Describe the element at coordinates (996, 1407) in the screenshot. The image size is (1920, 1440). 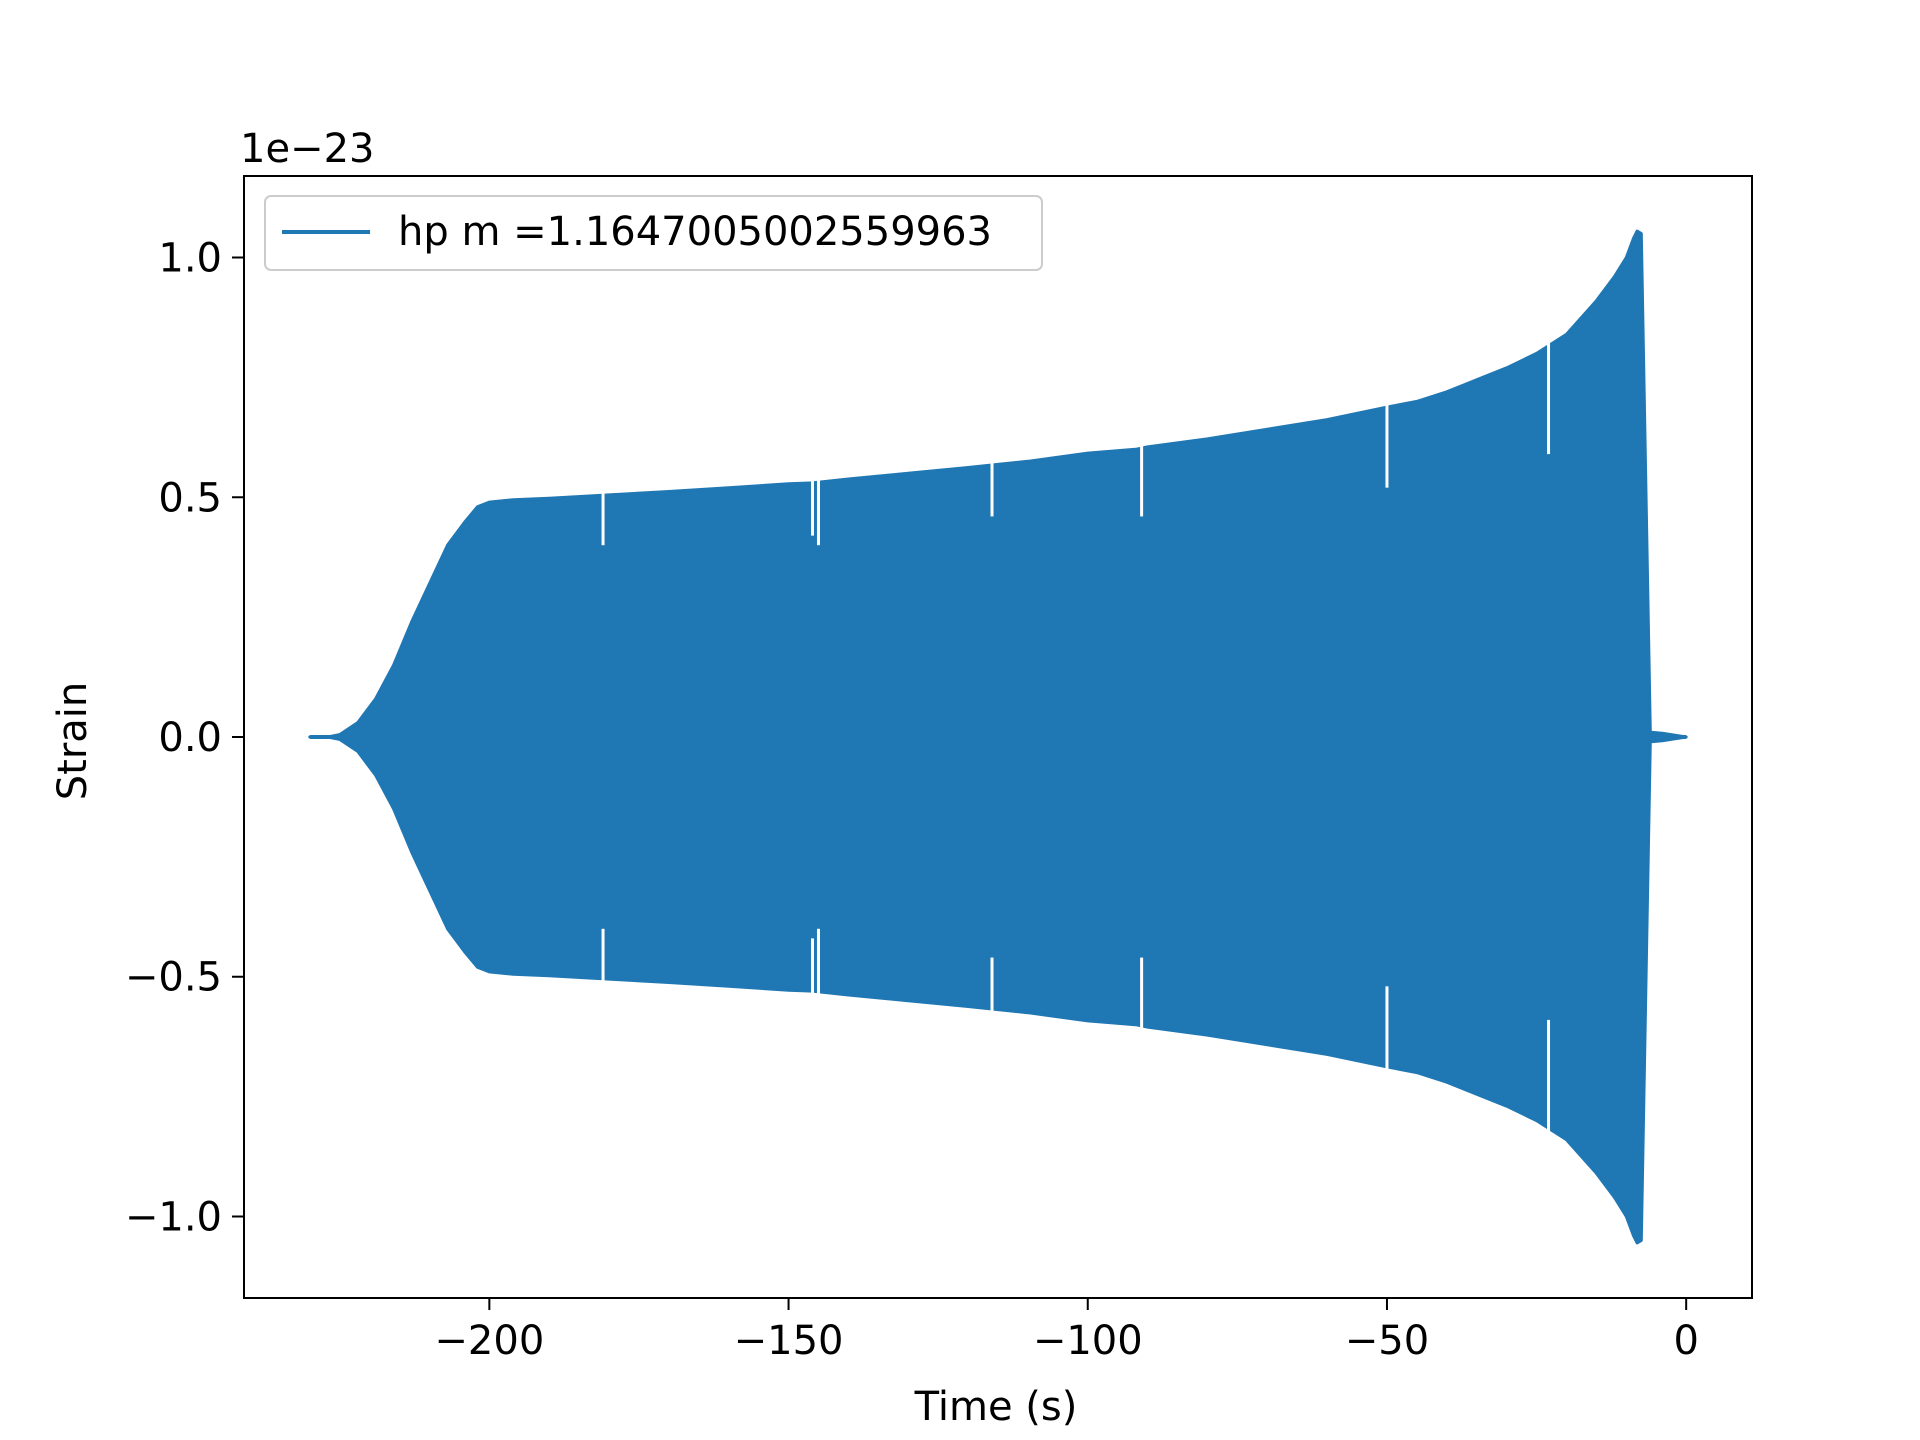
I see `x-axis-label: Time (s)` at that location.